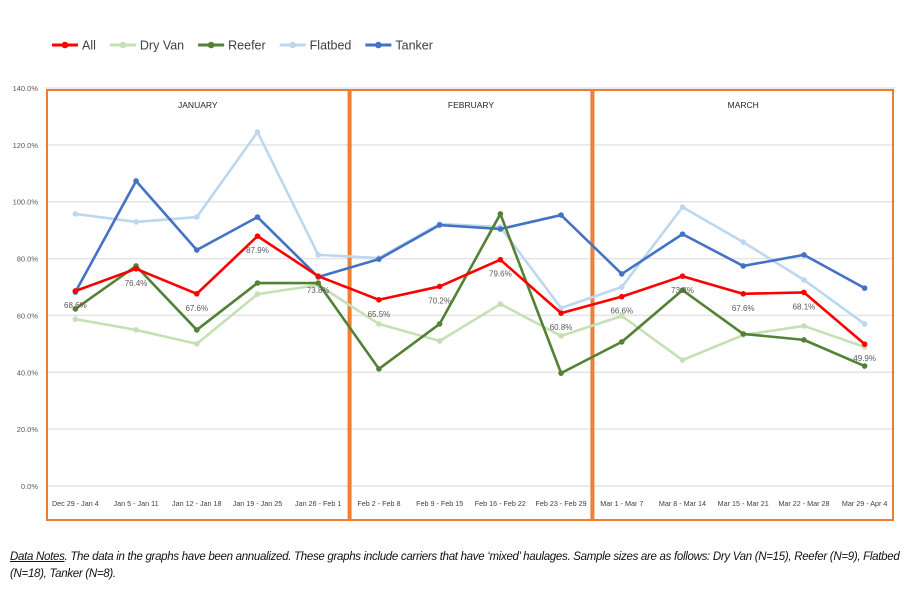 This screenshot has height=613, width=920. Describe the element at coordinates (26, 145) in the screenshot. I see `y-tick-label: 120.0%` at that location.